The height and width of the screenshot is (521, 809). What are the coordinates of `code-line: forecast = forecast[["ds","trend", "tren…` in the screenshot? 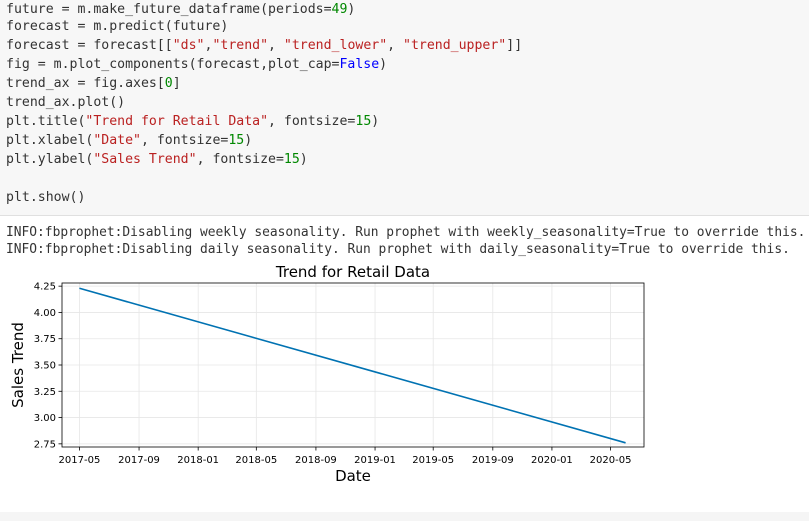 It's located at (264, 45).